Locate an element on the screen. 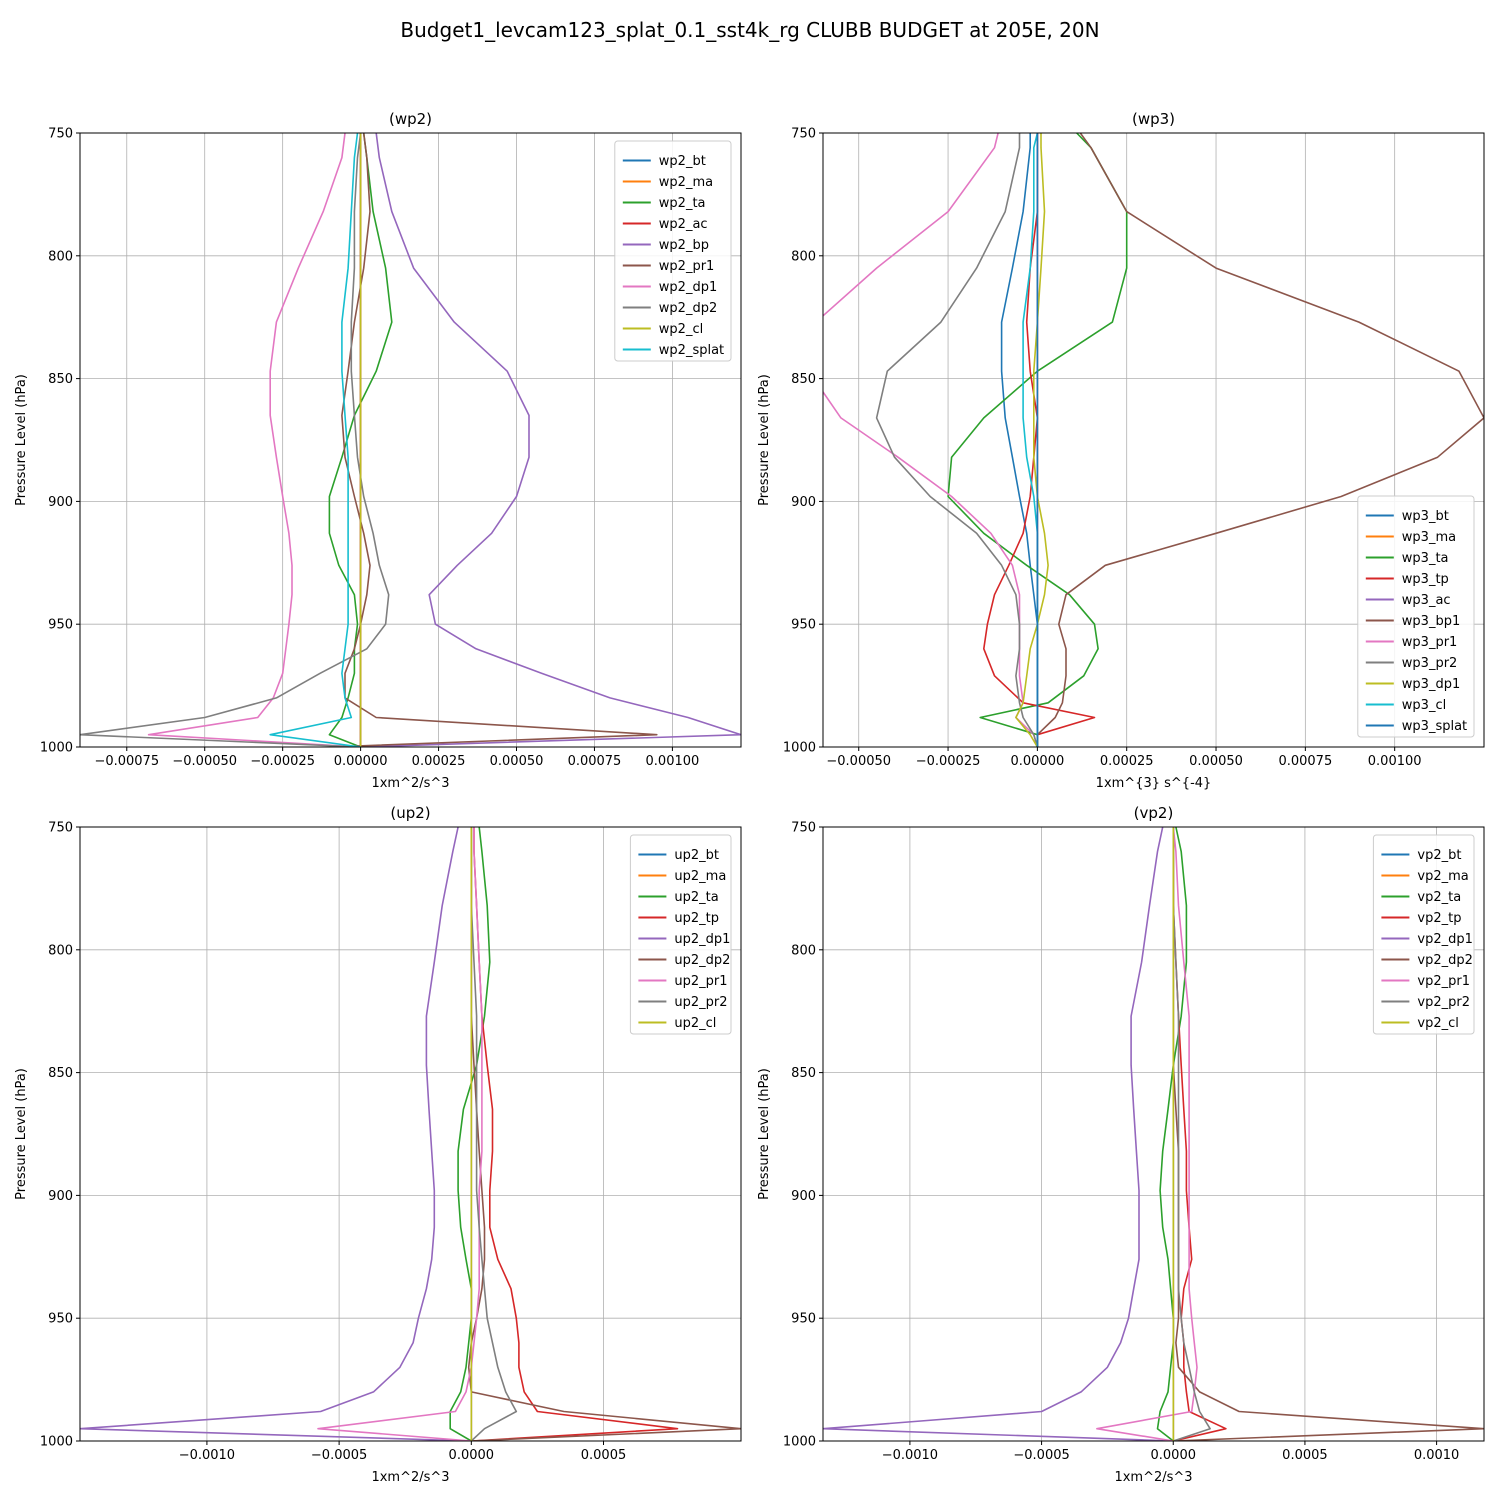  legend-label: vp2_ta is located at coordinates (1439, 897).